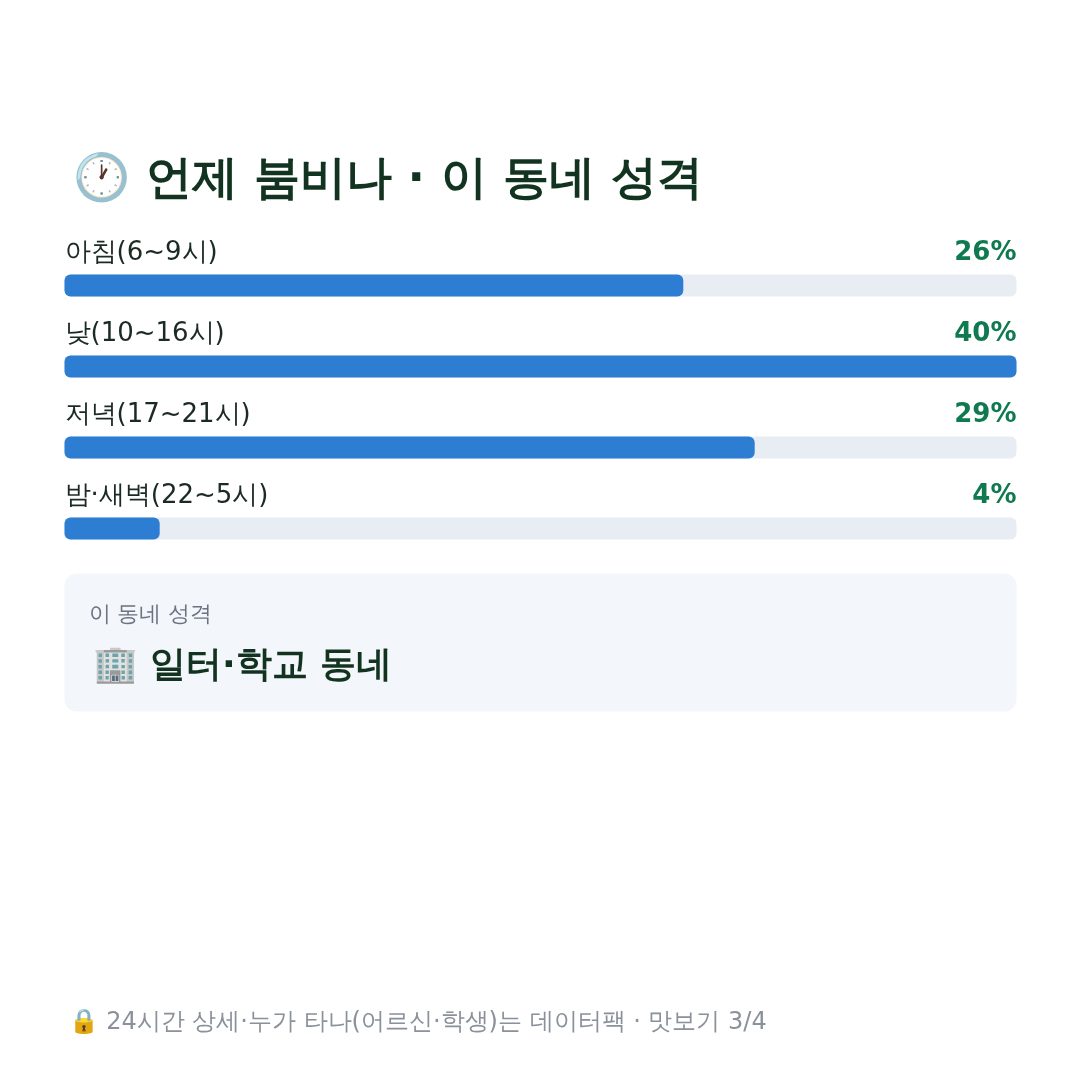 Image resolution: width=1080 pixels, height=1080 pixels. I want to click on bar, so click(112, 528).